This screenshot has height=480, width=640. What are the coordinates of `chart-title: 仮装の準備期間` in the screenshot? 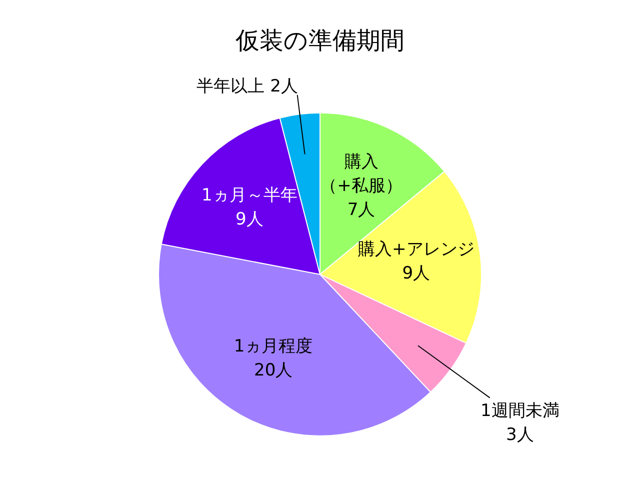 It's located at (319, 40).